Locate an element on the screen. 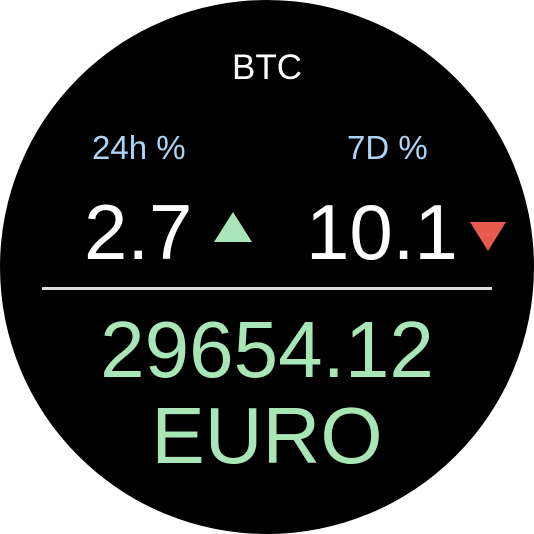  price-currency: EURO is located at coordinates (267, 435).